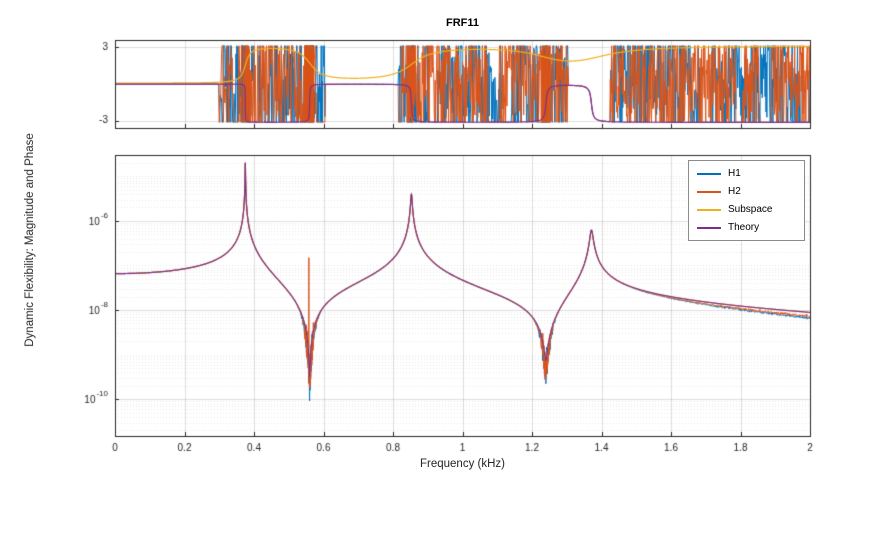 Image resolution: width=895 pixels, height=540 pixels. What do you see at coordinates (734, 191) in the screenshot?
I see `legend-label-h2: H2` at bounding box center [734, 191].